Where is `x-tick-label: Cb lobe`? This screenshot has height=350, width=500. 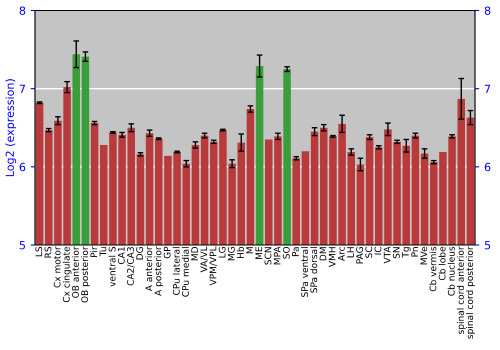
x-tick-label: Cb lobe is located at coordinates (442, 263).